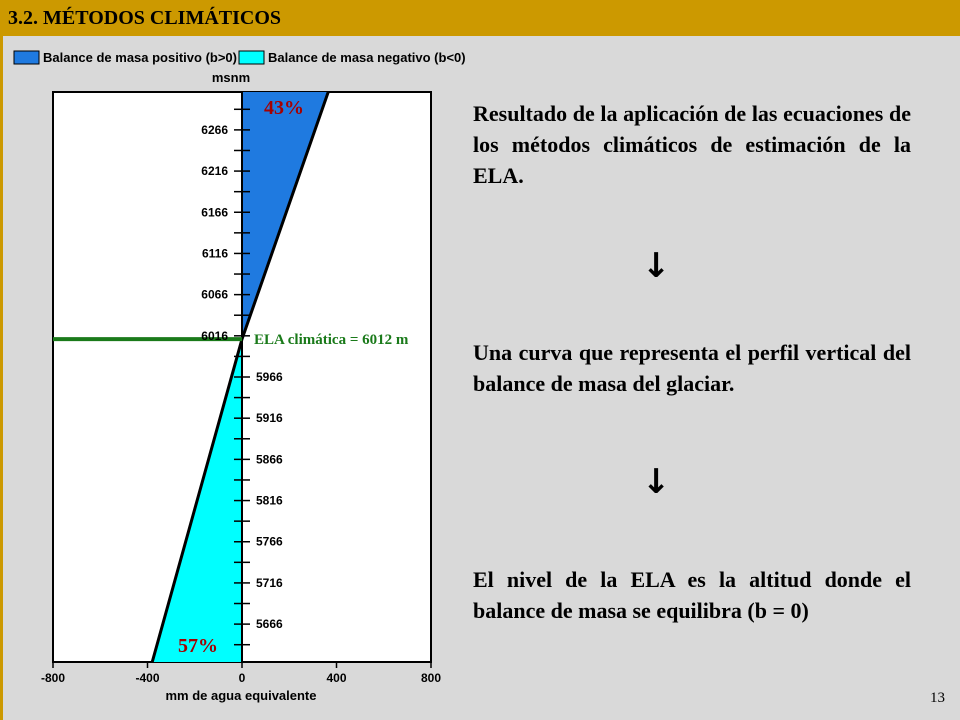 Image resolution: width=960 pixels, height=720 pixels. Describe the element at coordinates (269, 624) in the screenshot. I see `y-tick-label: 5666` at that location.